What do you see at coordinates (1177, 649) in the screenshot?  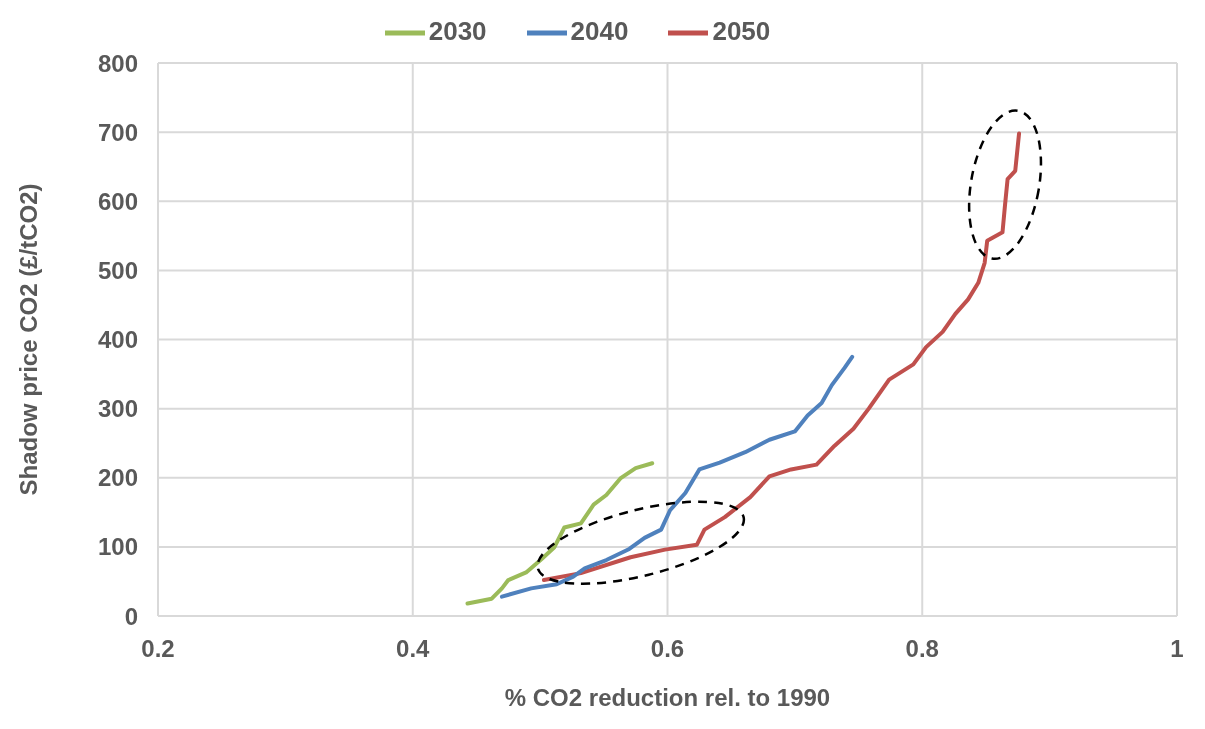 I see `x-tick-label: 1` at bounding box center [1177, 649].